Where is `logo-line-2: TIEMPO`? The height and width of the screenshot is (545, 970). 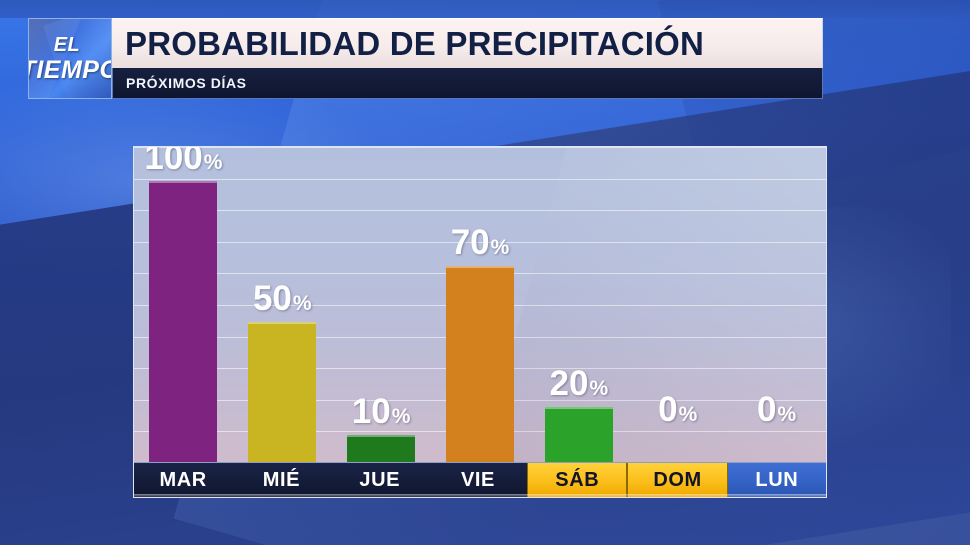 logo-line-2: TIEMPO is located at coordinates (70, 69).